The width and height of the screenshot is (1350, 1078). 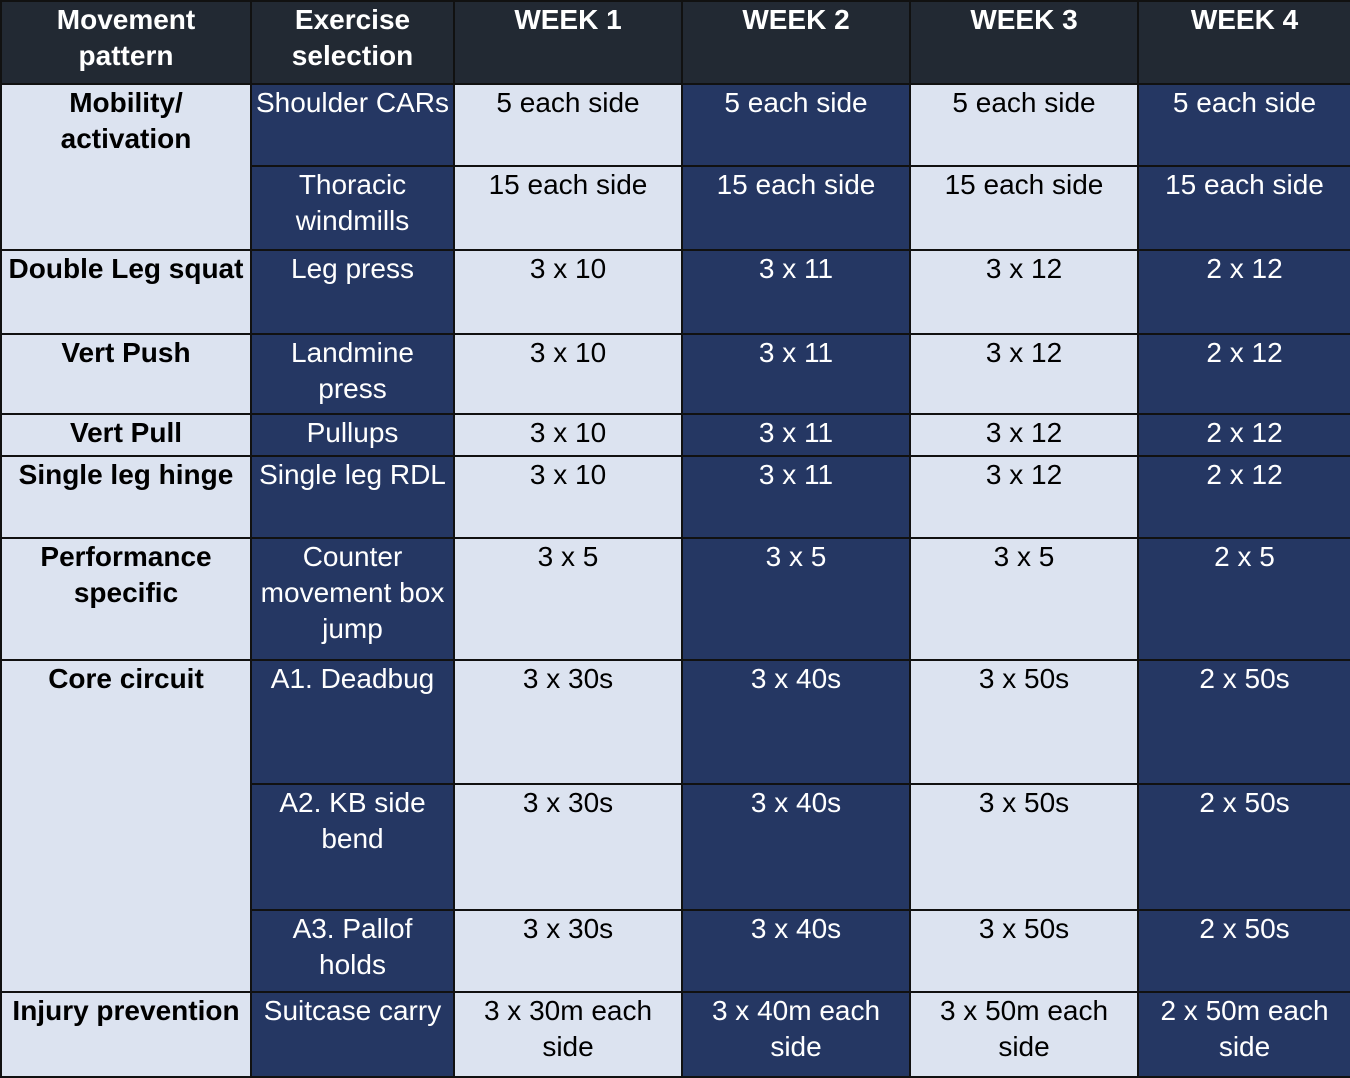 I want to click on exercise-cell: A3. Pallof holds, so click(x=352, y=951).